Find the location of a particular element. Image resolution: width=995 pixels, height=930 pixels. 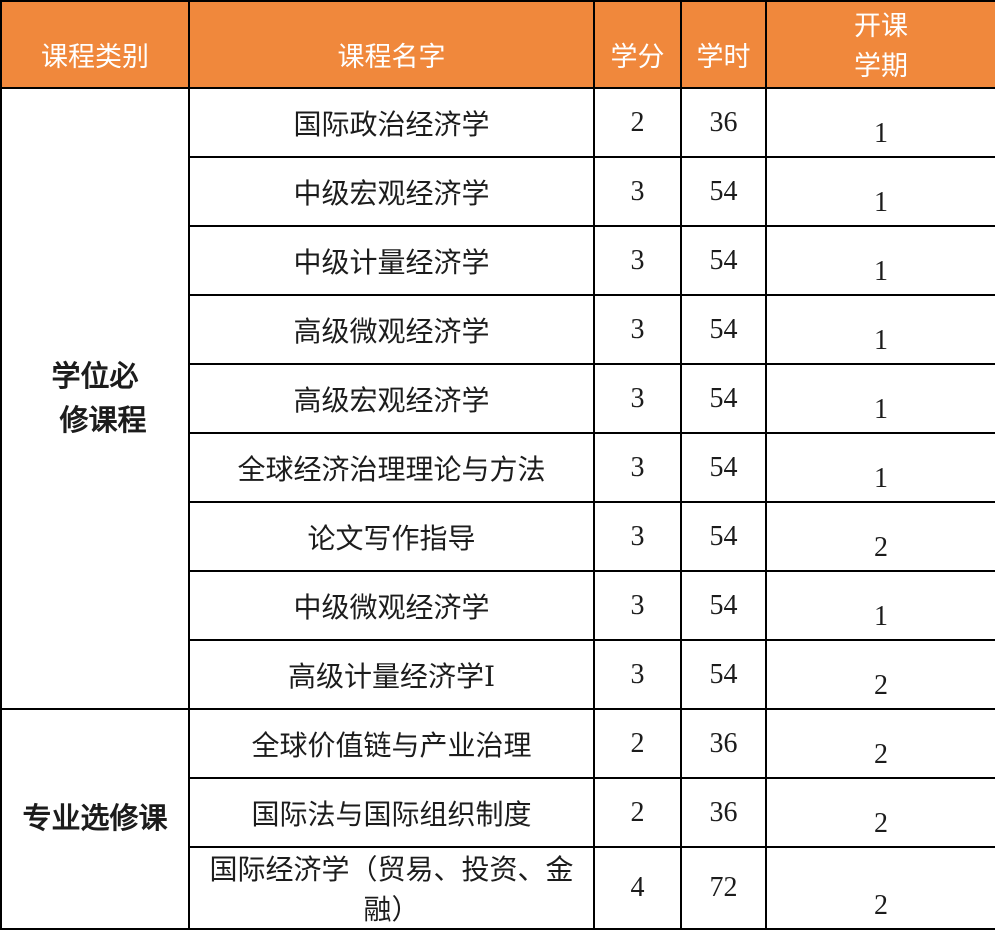

header-semester: 开课 学期 is located at coordinates (880, 44).